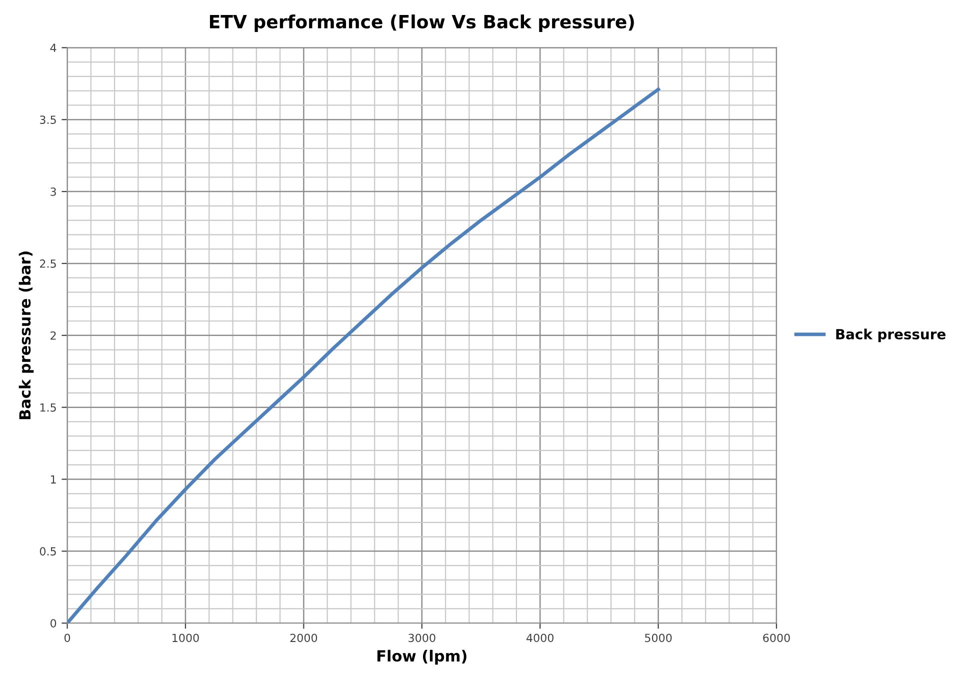 The width and height of the screenshot is (961, 681). I want to click on legend-label: Back pressure, so click(891, 335).